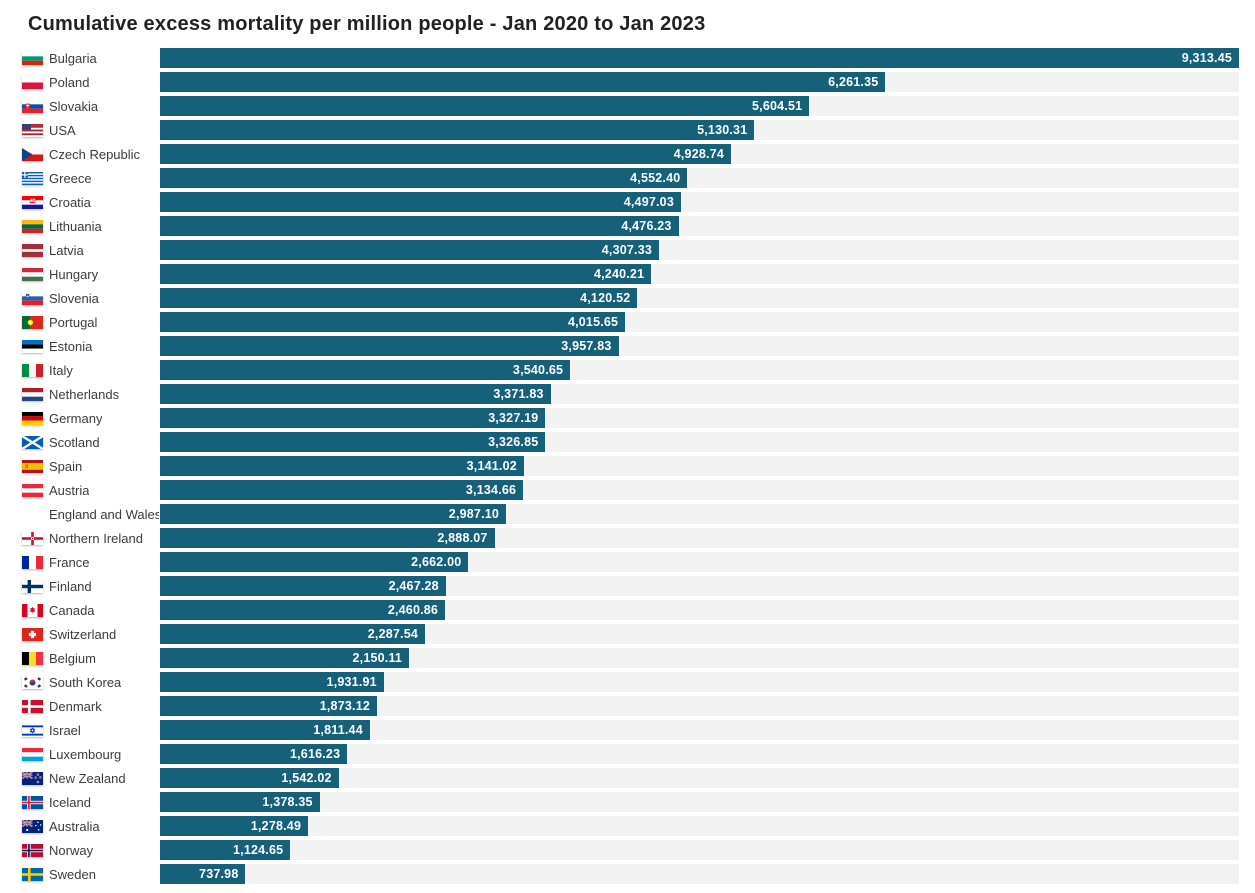 The height and width of the screenshot is (893, 1255). Describe the element at coordinates (699, 490) in the screenshot. I see `bar-track: 3,134.66` at that location.